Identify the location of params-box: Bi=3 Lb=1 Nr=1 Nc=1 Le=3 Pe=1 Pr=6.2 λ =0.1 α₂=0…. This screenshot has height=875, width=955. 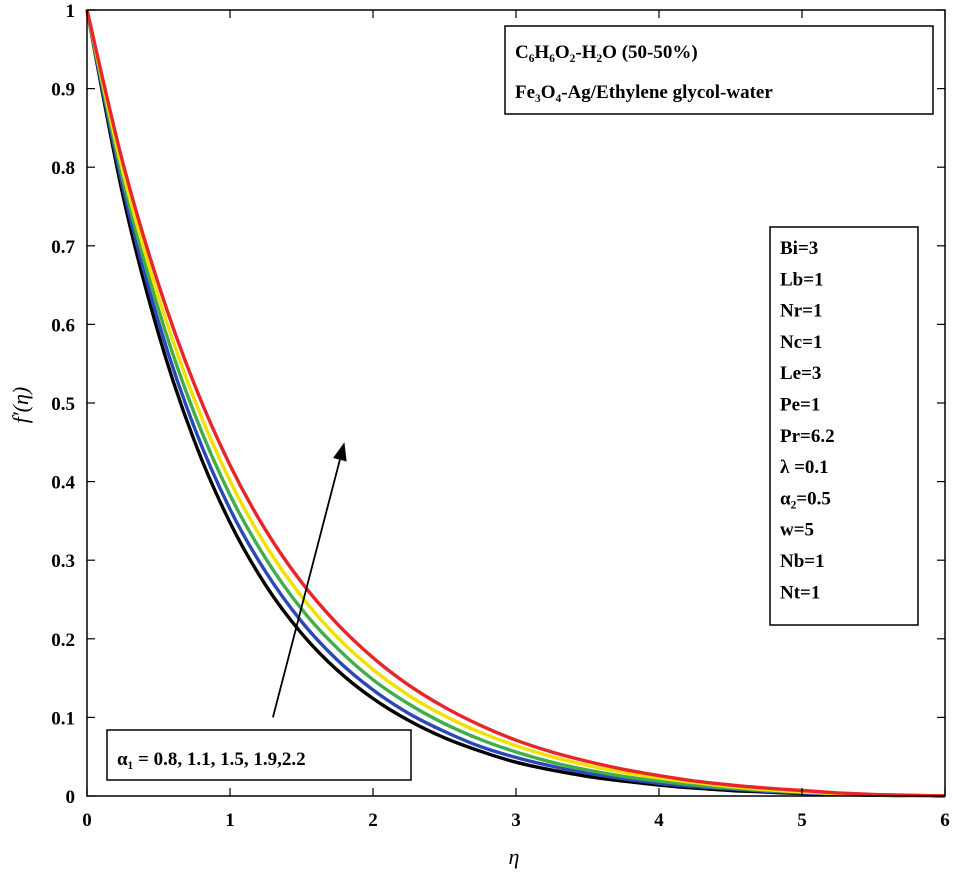
(844, 426).